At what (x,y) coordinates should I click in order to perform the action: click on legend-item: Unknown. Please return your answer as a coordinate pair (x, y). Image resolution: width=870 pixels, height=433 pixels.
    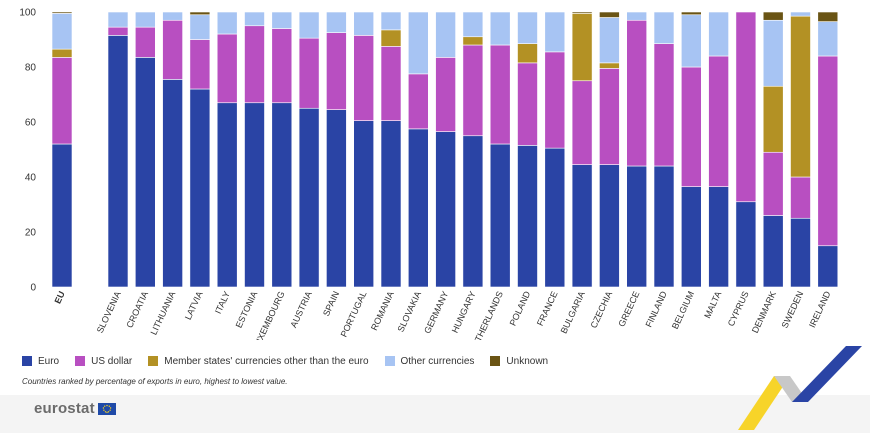
    Looking at the image, I should click on (519, 361).